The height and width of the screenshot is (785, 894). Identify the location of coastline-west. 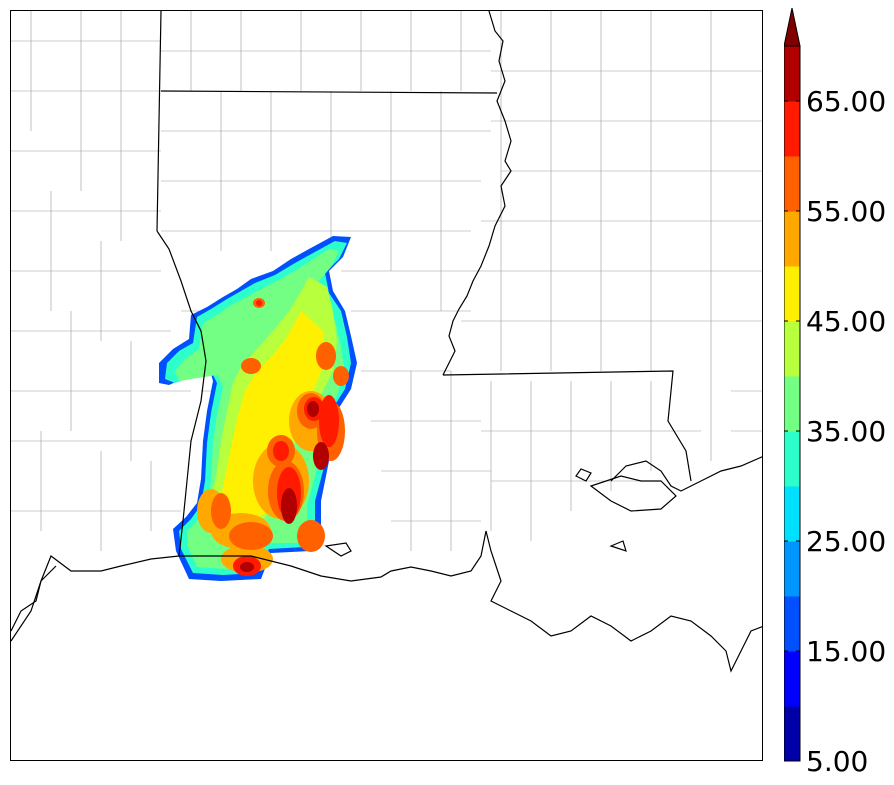
(34, 598).